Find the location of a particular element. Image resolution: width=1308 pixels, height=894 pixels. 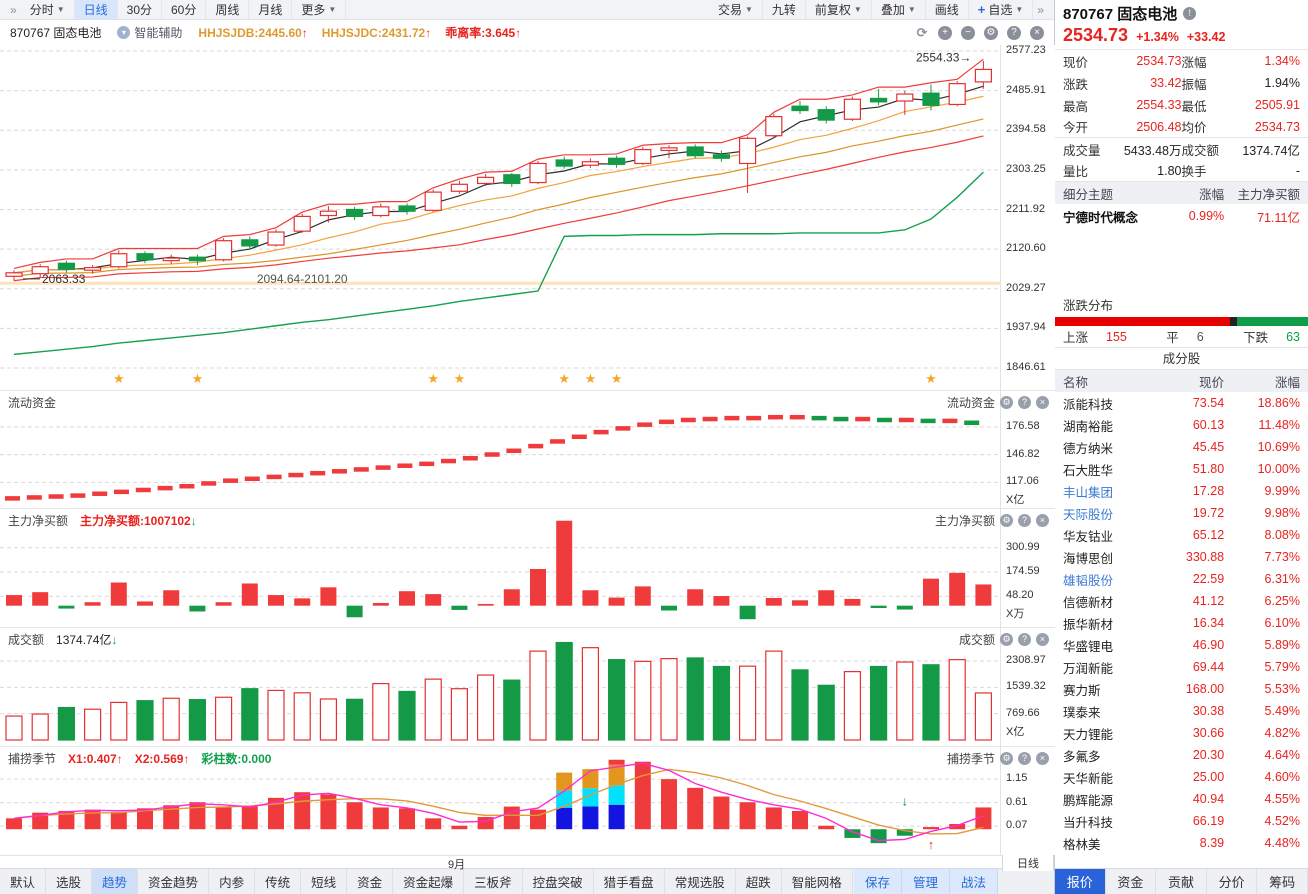

constituent-row: 德方纳米 45.45 10.69% is located at coordinates (1181, 447).